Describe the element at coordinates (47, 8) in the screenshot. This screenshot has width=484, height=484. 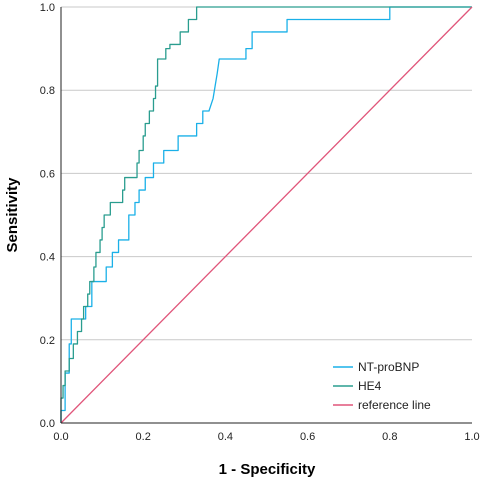
I see `y-tick-label-5: 1.0` at that location.